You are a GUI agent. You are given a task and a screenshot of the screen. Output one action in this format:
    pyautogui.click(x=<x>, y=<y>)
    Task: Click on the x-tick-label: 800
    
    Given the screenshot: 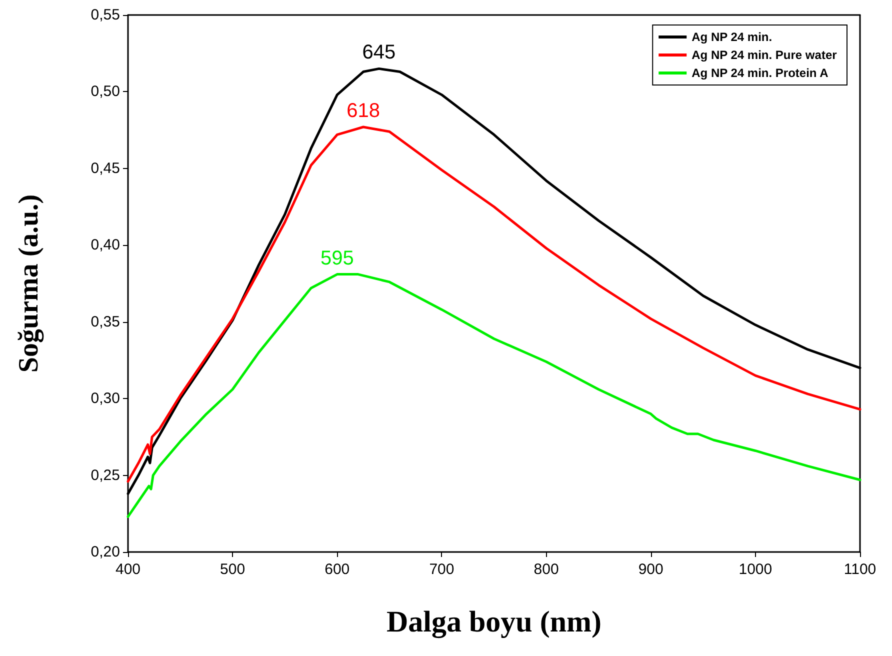 What is the action you would take?
    pyautogui.click(x=546, y=569)
    